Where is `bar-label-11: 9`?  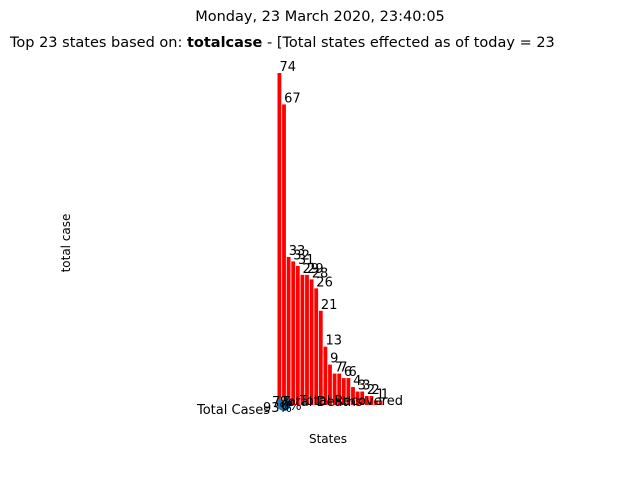
bar-label-11: 9 is located at coordinates (334, 359).